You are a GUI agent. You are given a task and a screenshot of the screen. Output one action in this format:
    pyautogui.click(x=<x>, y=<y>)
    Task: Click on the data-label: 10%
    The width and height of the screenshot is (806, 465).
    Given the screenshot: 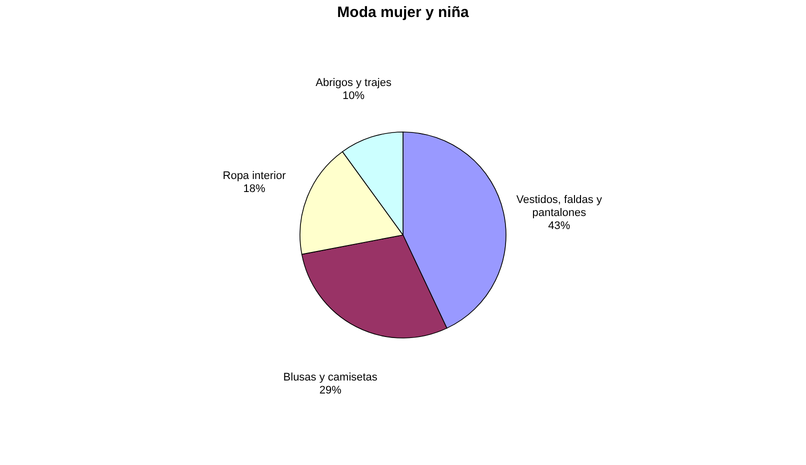 What is the action you would take?
    pyautogui.click(x=353, y=96)
    